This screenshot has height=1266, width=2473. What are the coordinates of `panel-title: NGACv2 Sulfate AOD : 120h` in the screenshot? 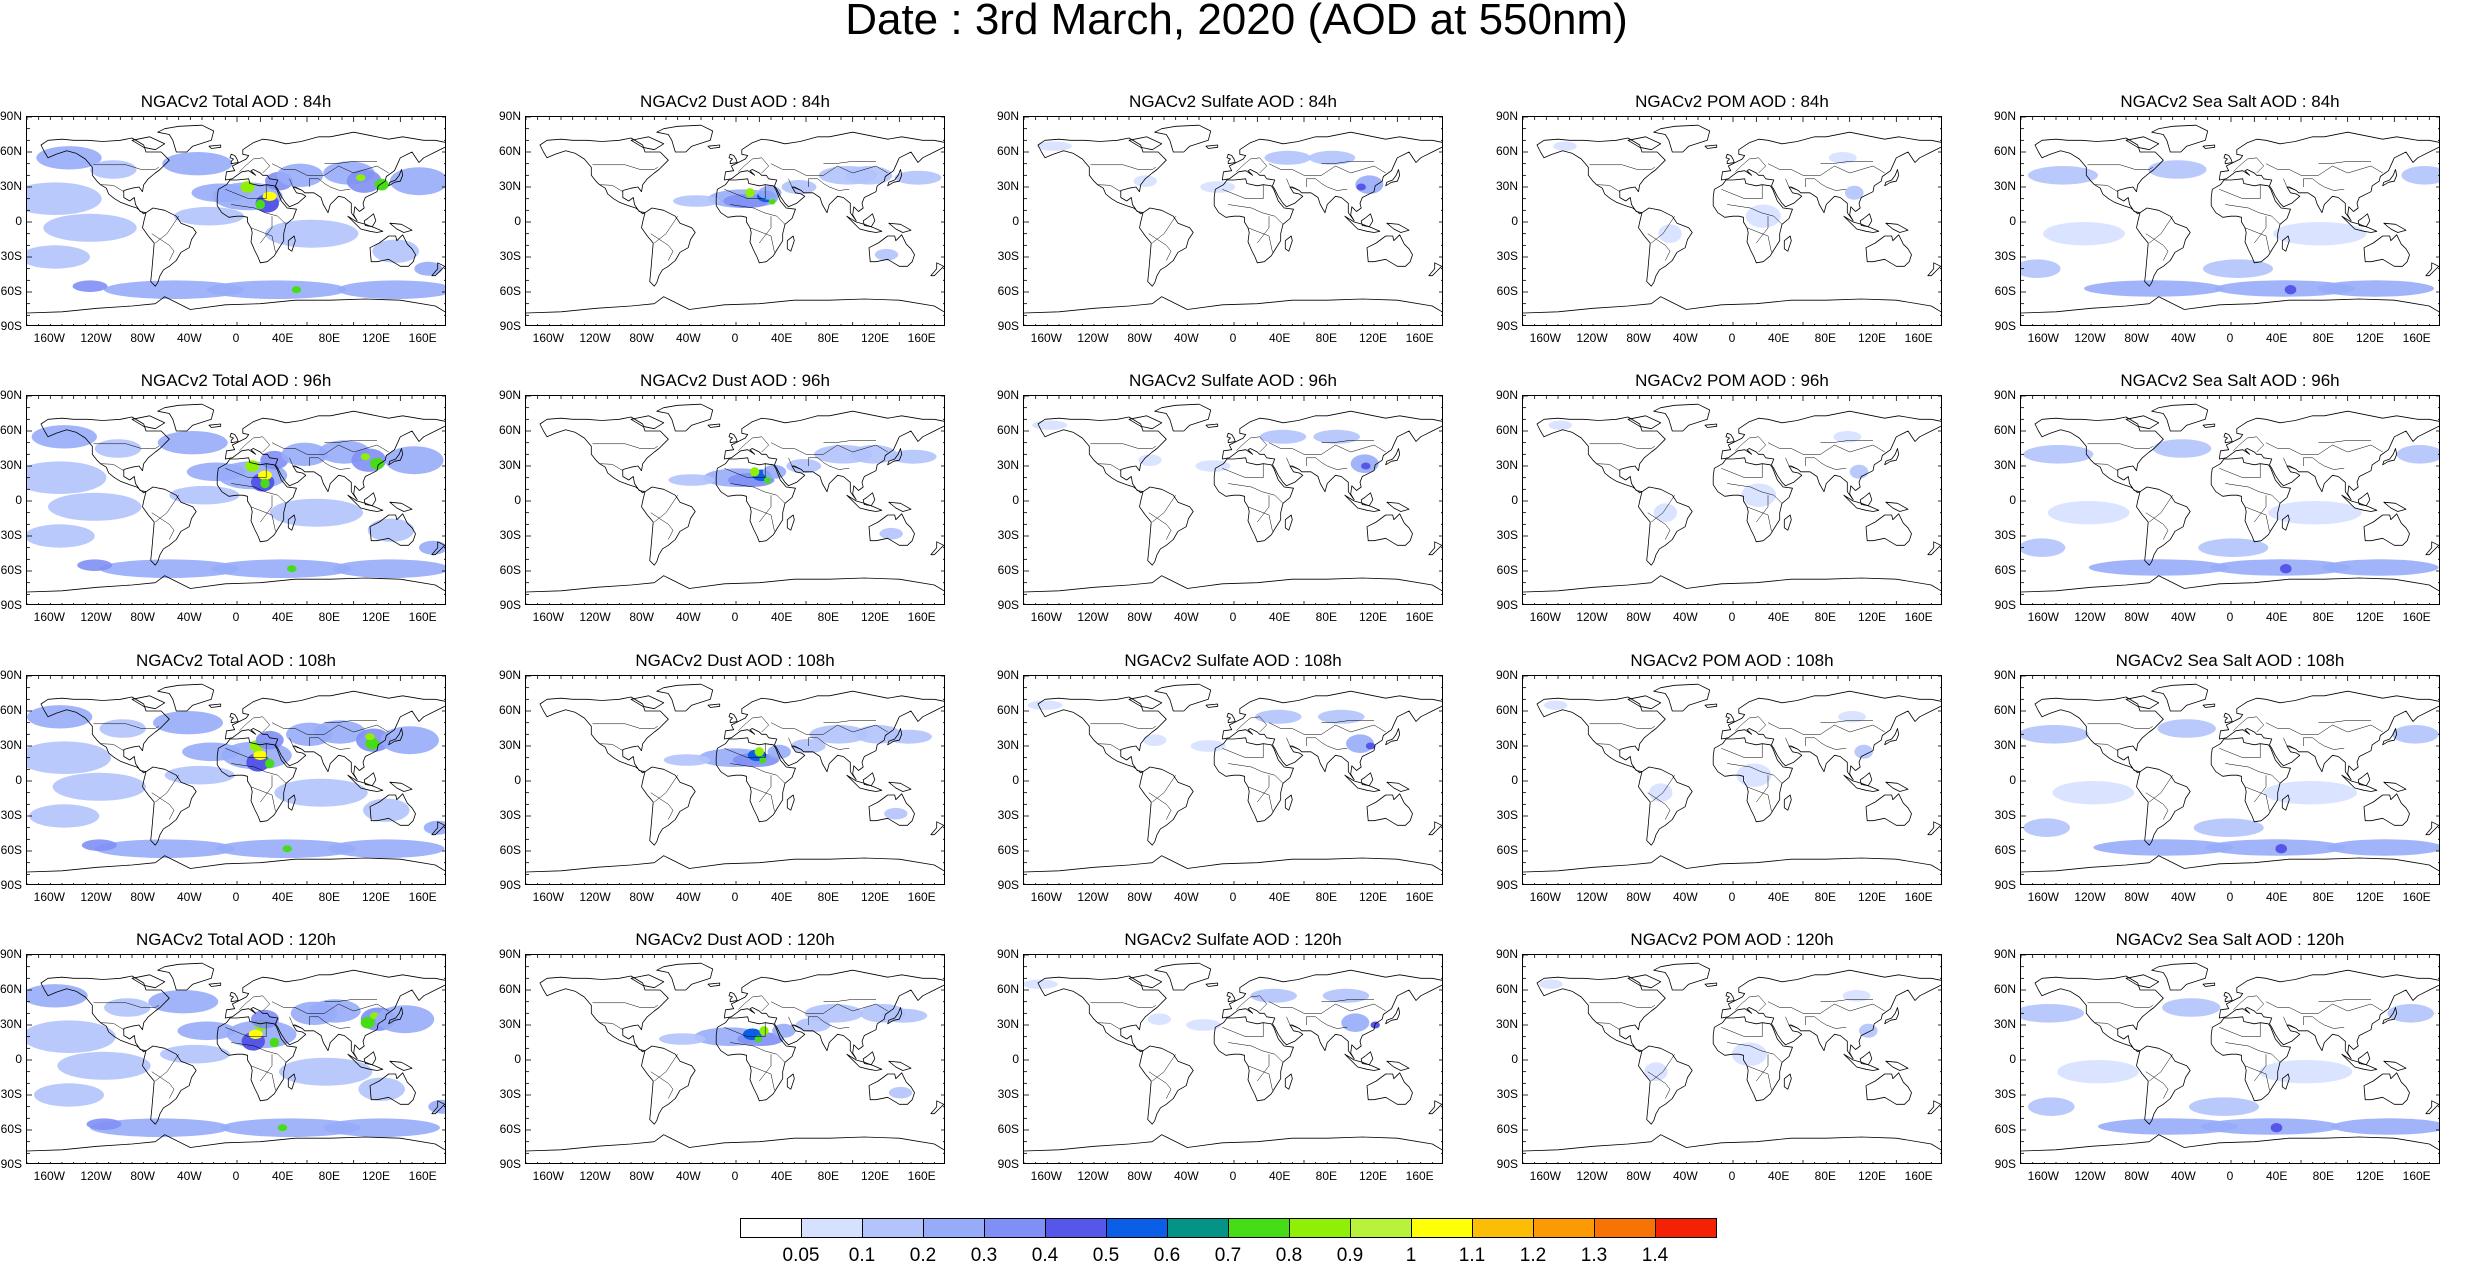 It's located at (1233, 939).